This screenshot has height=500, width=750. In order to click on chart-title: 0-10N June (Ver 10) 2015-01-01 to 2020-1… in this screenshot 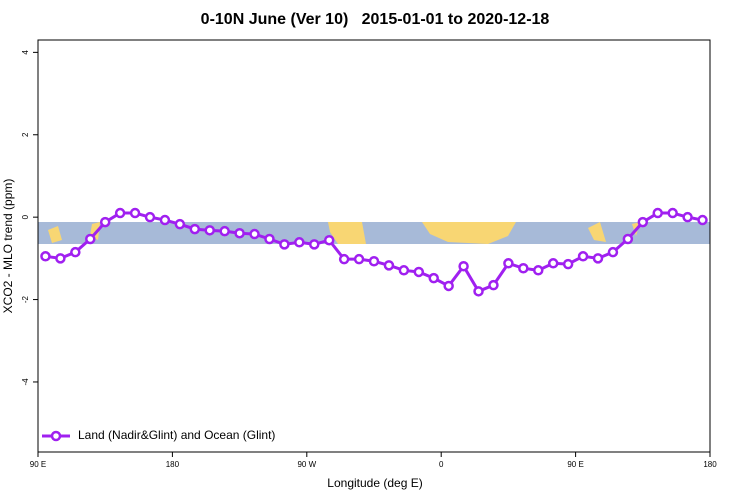, I will do `click(375, 19)`.